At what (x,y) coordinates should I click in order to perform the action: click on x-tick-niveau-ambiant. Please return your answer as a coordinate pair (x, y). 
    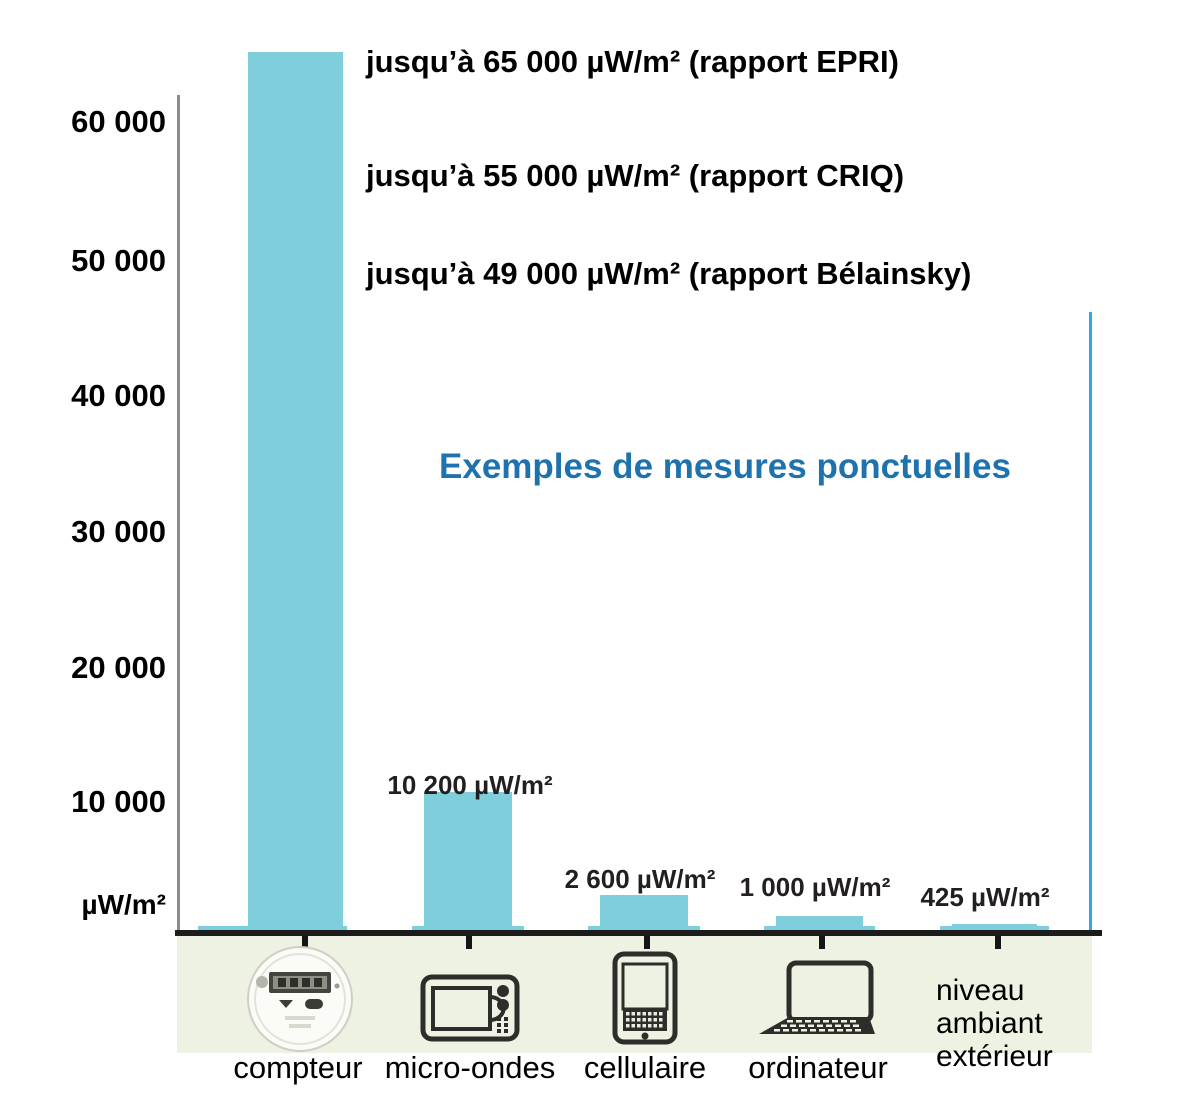
    Looking at the image, I should click on (998, 942).